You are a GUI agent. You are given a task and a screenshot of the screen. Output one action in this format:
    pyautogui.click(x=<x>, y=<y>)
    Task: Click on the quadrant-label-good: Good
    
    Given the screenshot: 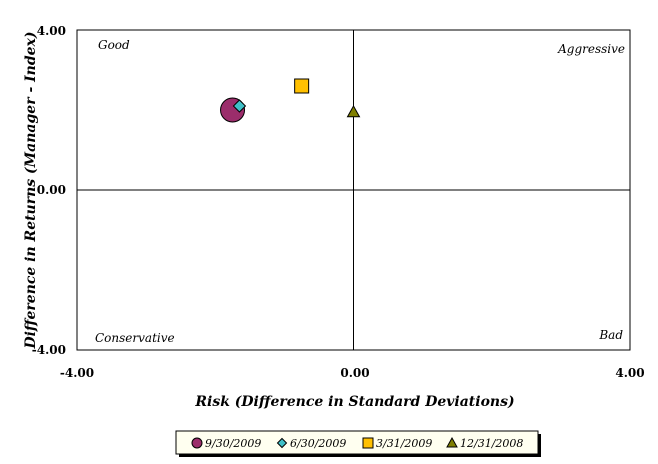 What is the action you would take?
    pyautogui.click(x=114, y=45)
    